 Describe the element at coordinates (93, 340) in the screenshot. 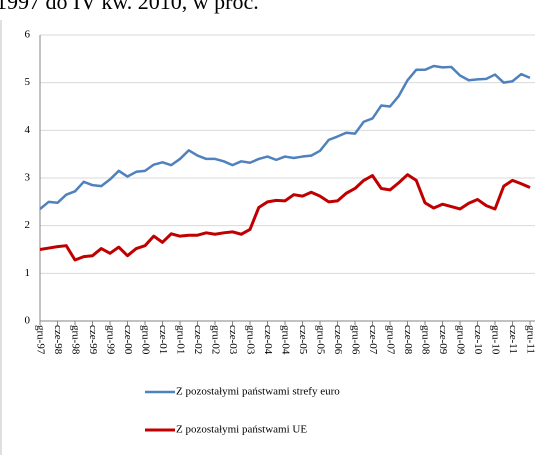

I see `x-tick-label: cze-99` at that location.